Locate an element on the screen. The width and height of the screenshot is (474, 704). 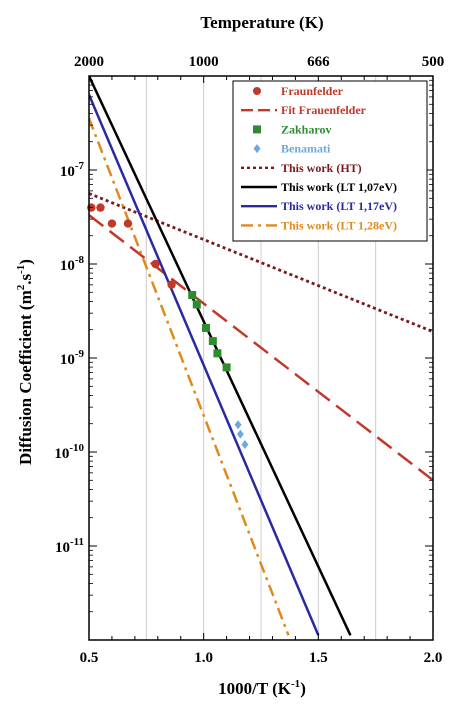
legend-symbol-benamati is located at coordinates (257, 149).